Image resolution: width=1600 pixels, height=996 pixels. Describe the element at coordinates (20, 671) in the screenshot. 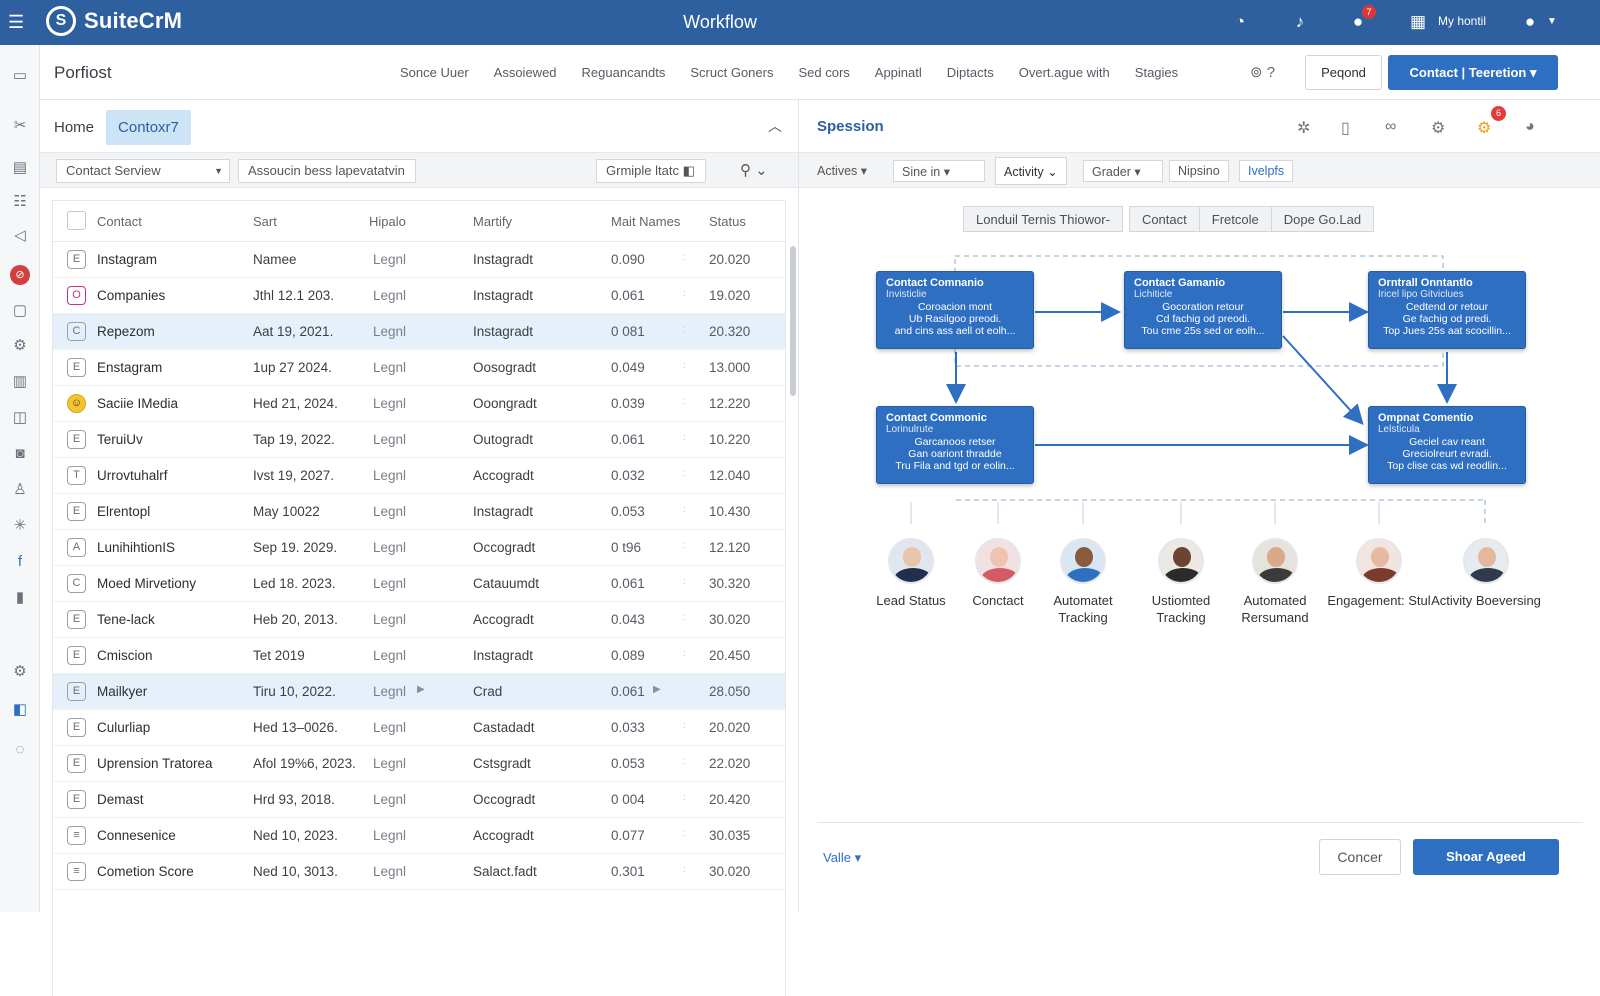

I see `settings-icon: ⚙` at that location.